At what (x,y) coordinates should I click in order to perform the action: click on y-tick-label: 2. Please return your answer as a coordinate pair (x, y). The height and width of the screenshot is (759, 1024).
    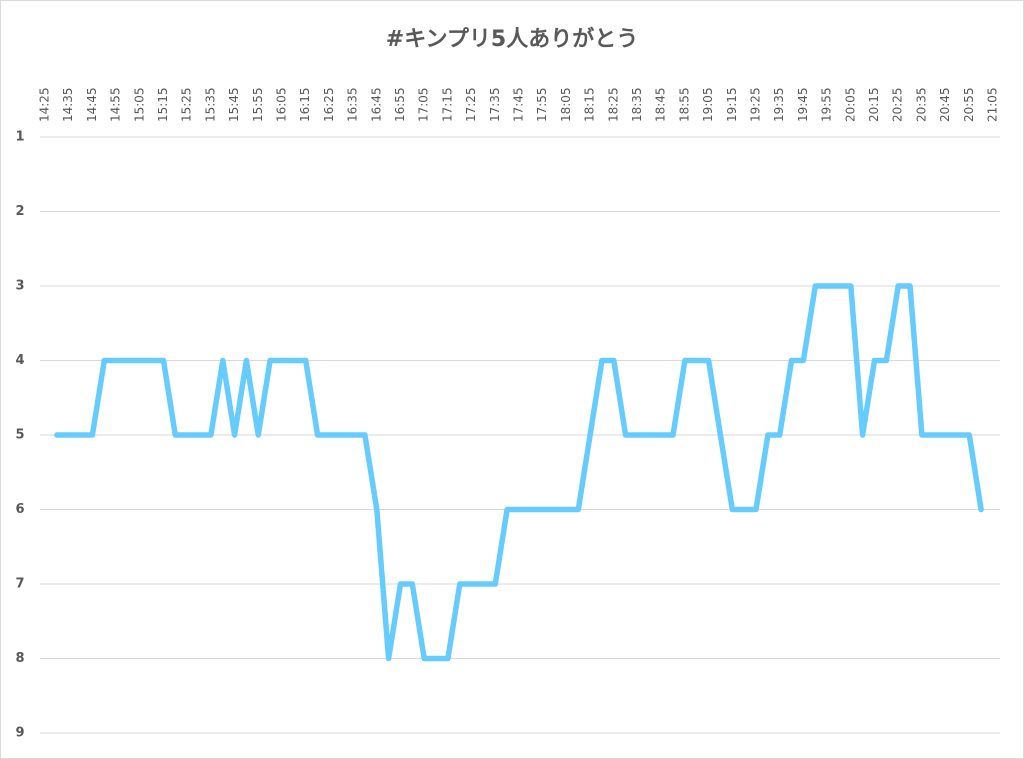
    Looking at the image, I should click on (19, 211).